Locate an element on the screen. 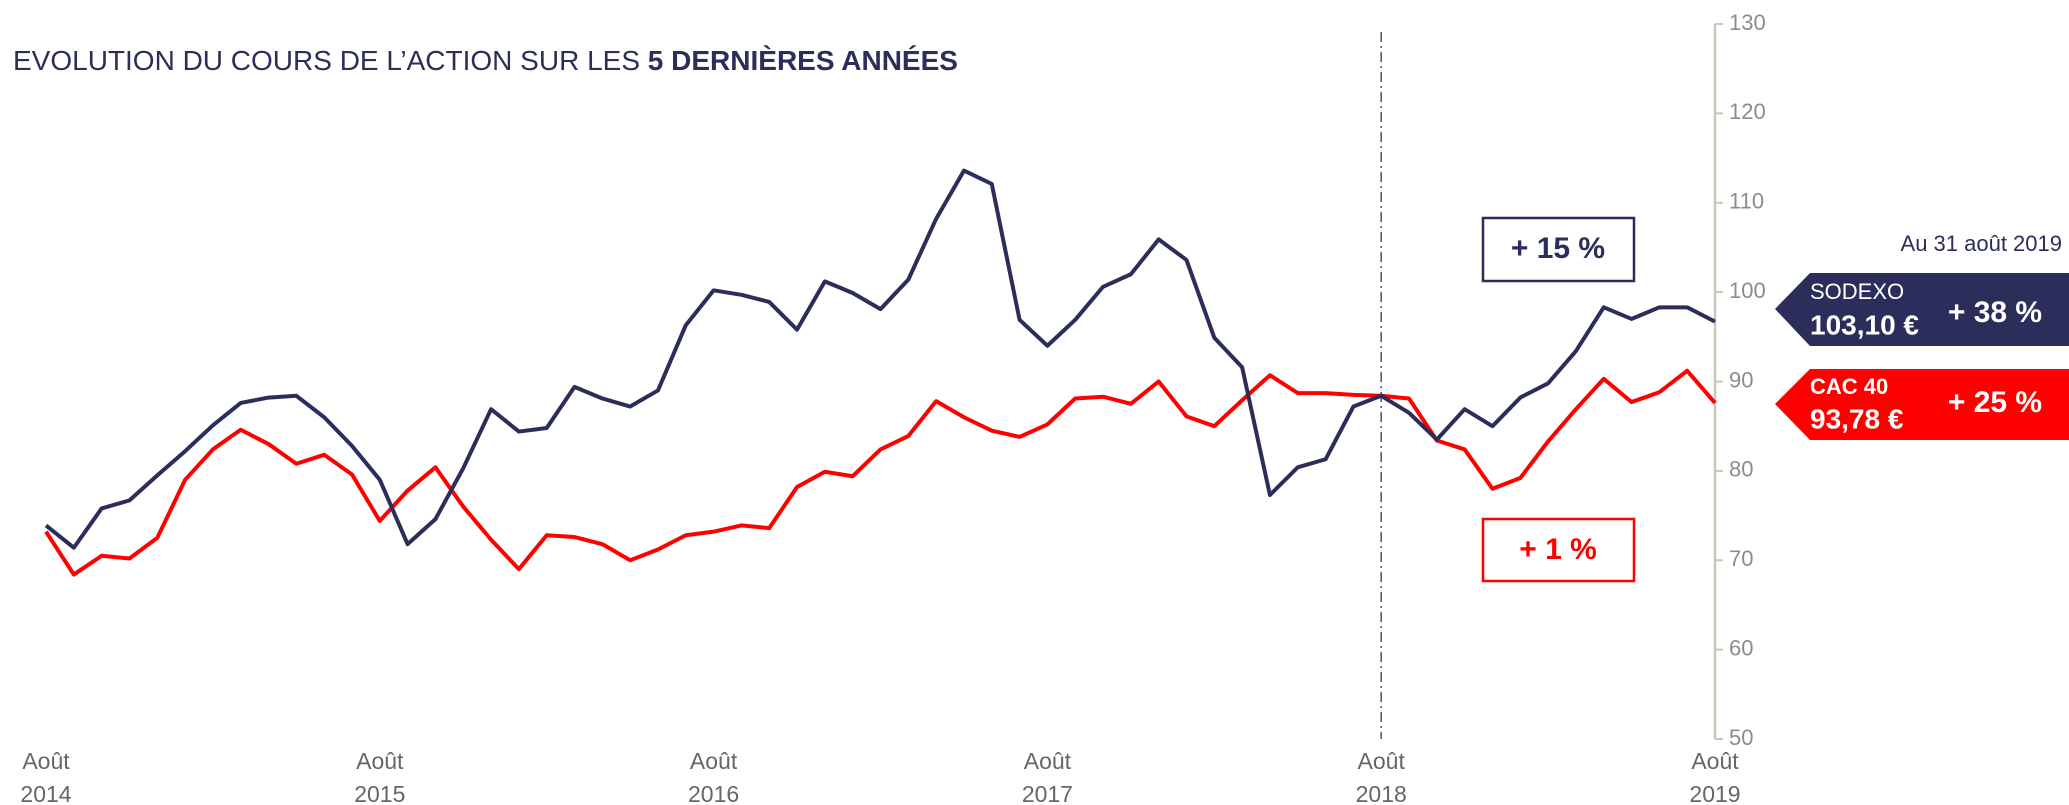 The height and width of the screenshot is (805, 2069). legend-label: CAC 40 is located at coordinates (1849, 386).